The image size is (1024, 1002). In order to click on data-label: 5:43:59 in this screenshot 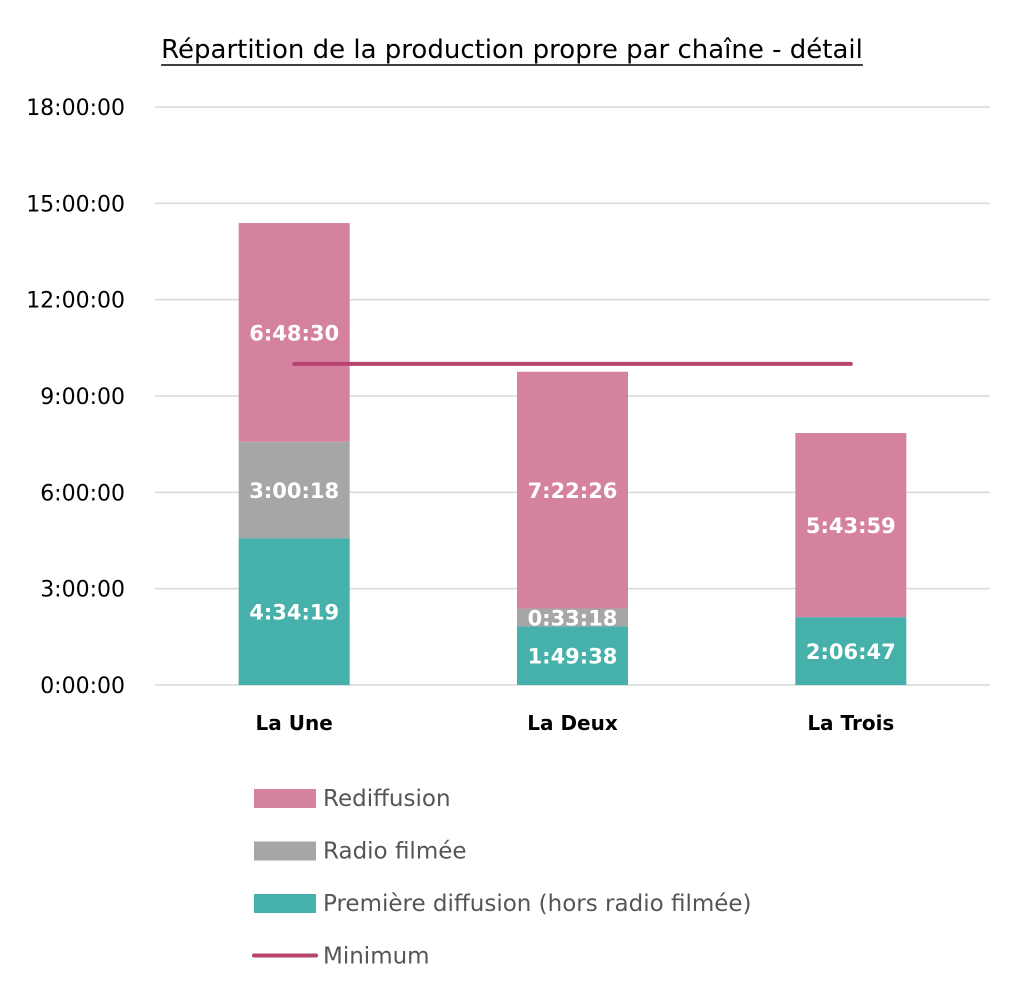, I will do `click(851, 526)`.